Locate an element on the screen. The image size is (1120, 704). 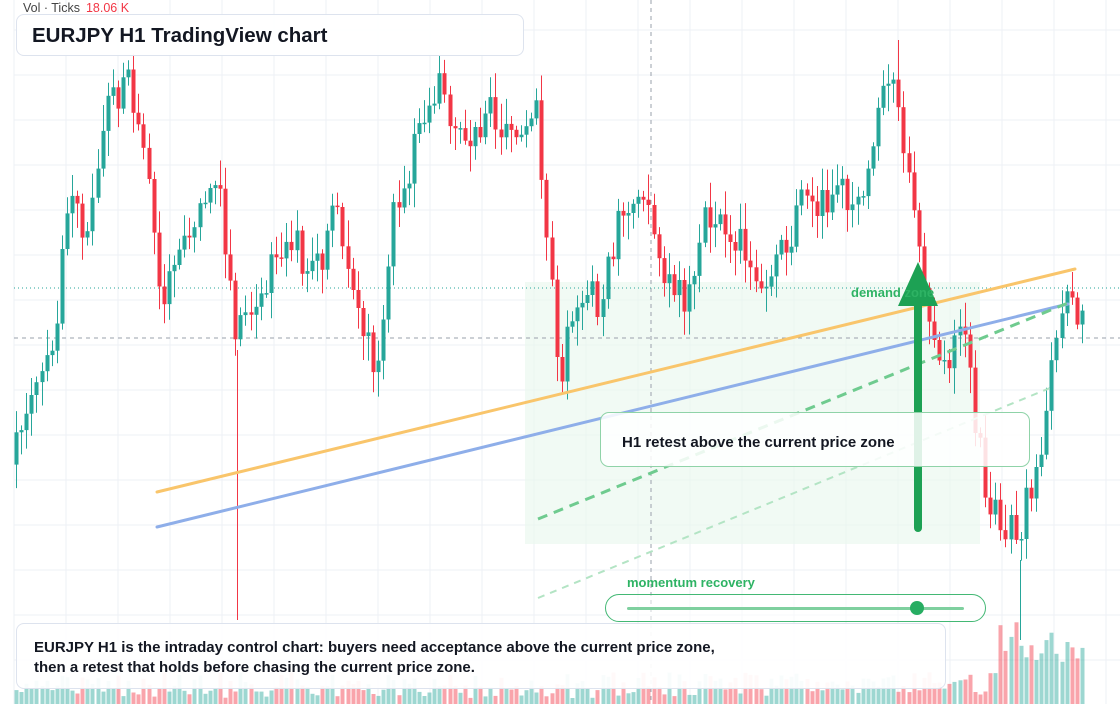
retest-callout: H1 retest above the current price zone is located at coordinates (815, 439).